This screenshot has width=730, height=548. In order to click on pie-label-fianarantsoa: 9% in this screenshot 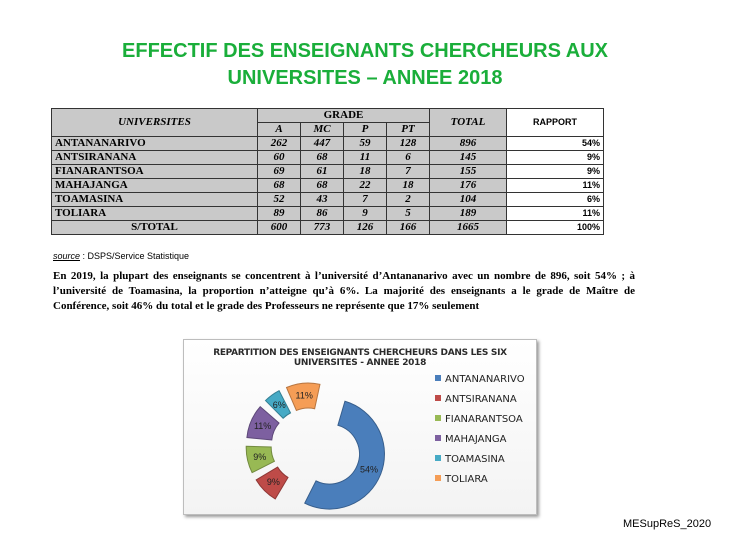, I will do `click(259, 457)`.